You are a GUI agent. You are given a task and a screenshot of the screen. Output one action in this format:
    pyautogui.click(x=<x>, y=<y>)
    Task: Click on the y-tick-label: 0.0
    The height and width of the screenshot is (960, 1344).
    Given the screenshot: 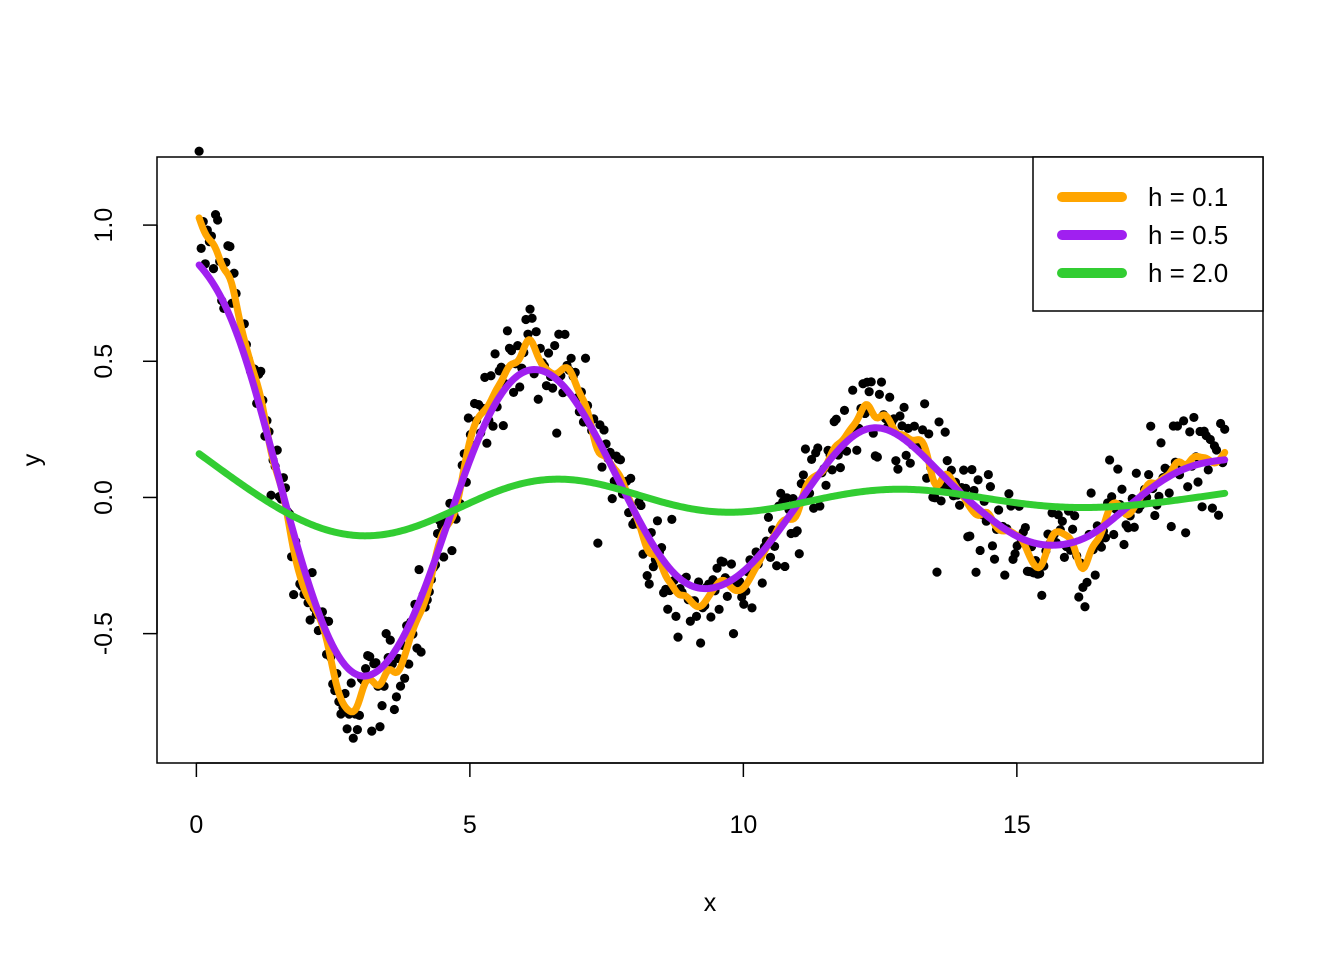 What is the action you would take?
    pyautogui.click(x=104, y=497)
    